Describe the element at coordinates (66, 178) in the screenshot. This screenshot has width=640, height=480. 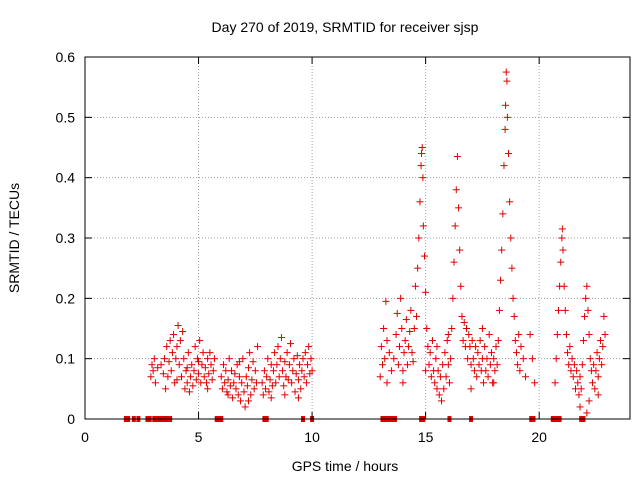
I see `y-tick-label: 0.4` at that location.